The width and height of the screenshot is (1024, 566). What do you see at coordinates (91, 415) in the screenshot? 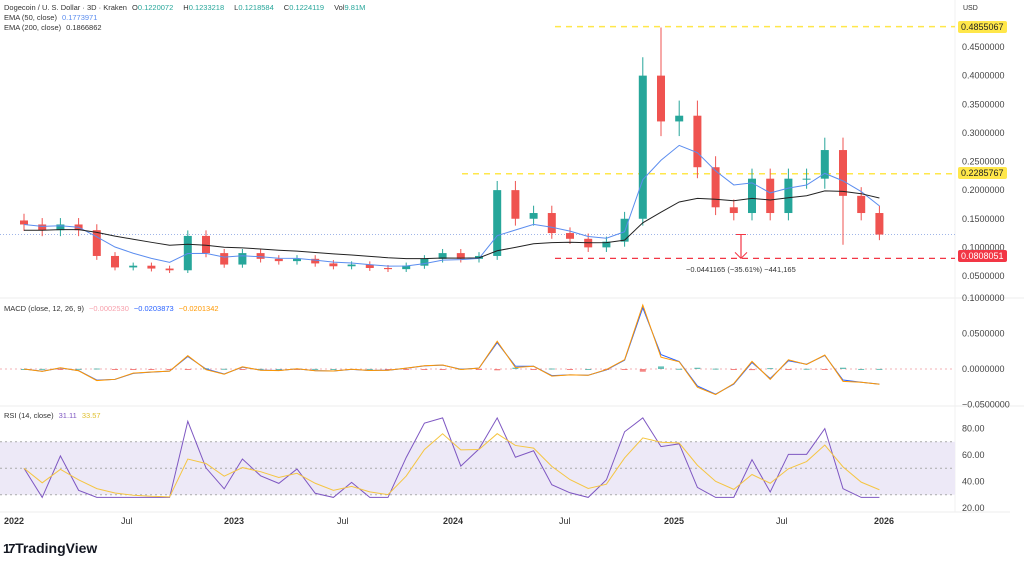
I see `rsi-ma-value: 33.57` at bounding box center [91, 415].